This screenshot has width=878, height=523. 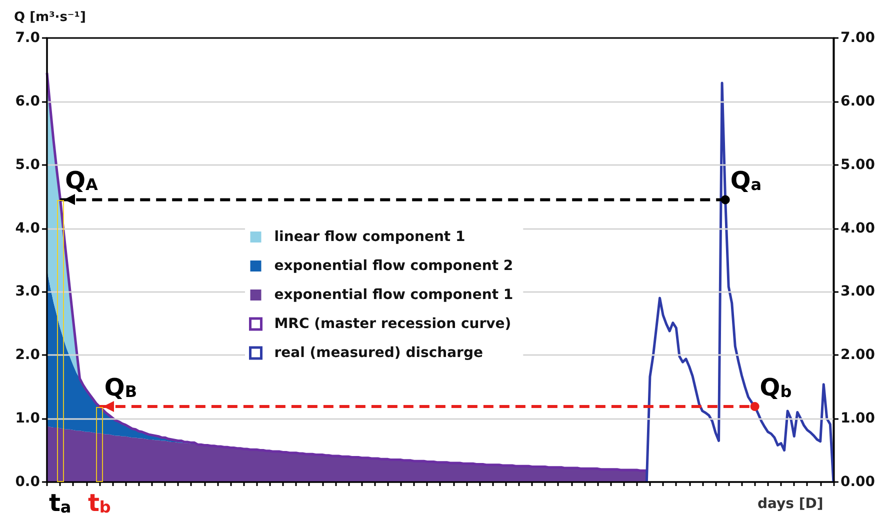 I want to click on y2-tick-label: 7.00, so click(x=858, y=38).